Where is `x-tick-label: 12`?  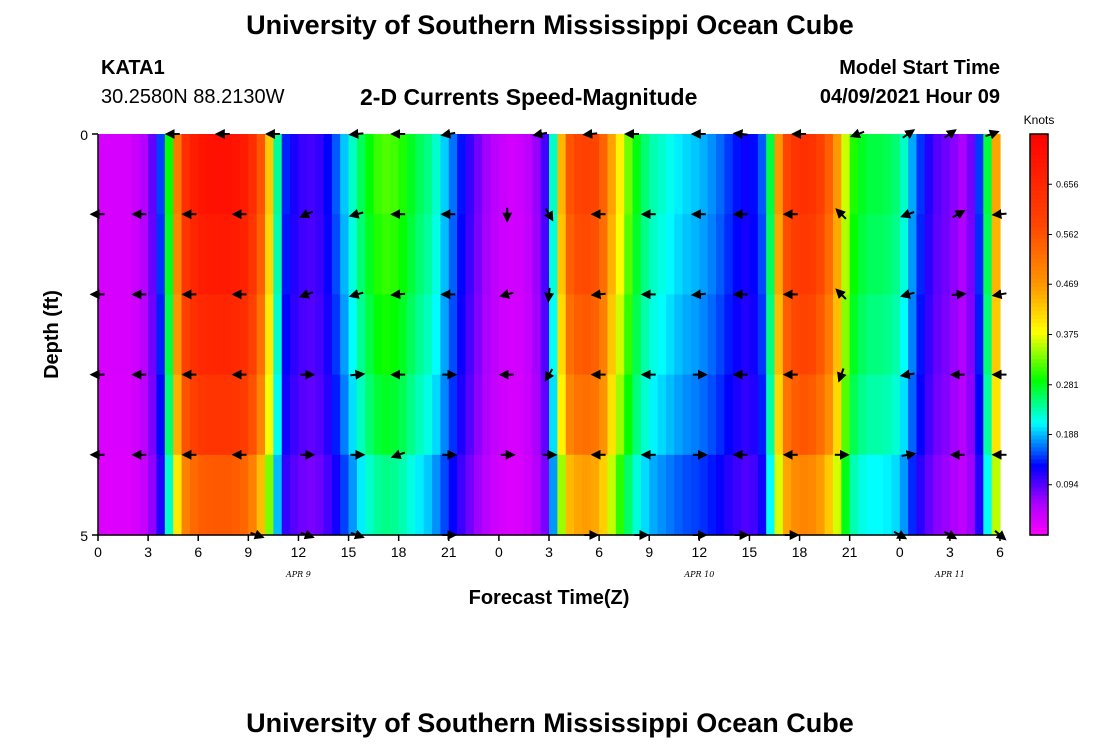 x-tick-label: 12 is located at coordinates (299, 552).